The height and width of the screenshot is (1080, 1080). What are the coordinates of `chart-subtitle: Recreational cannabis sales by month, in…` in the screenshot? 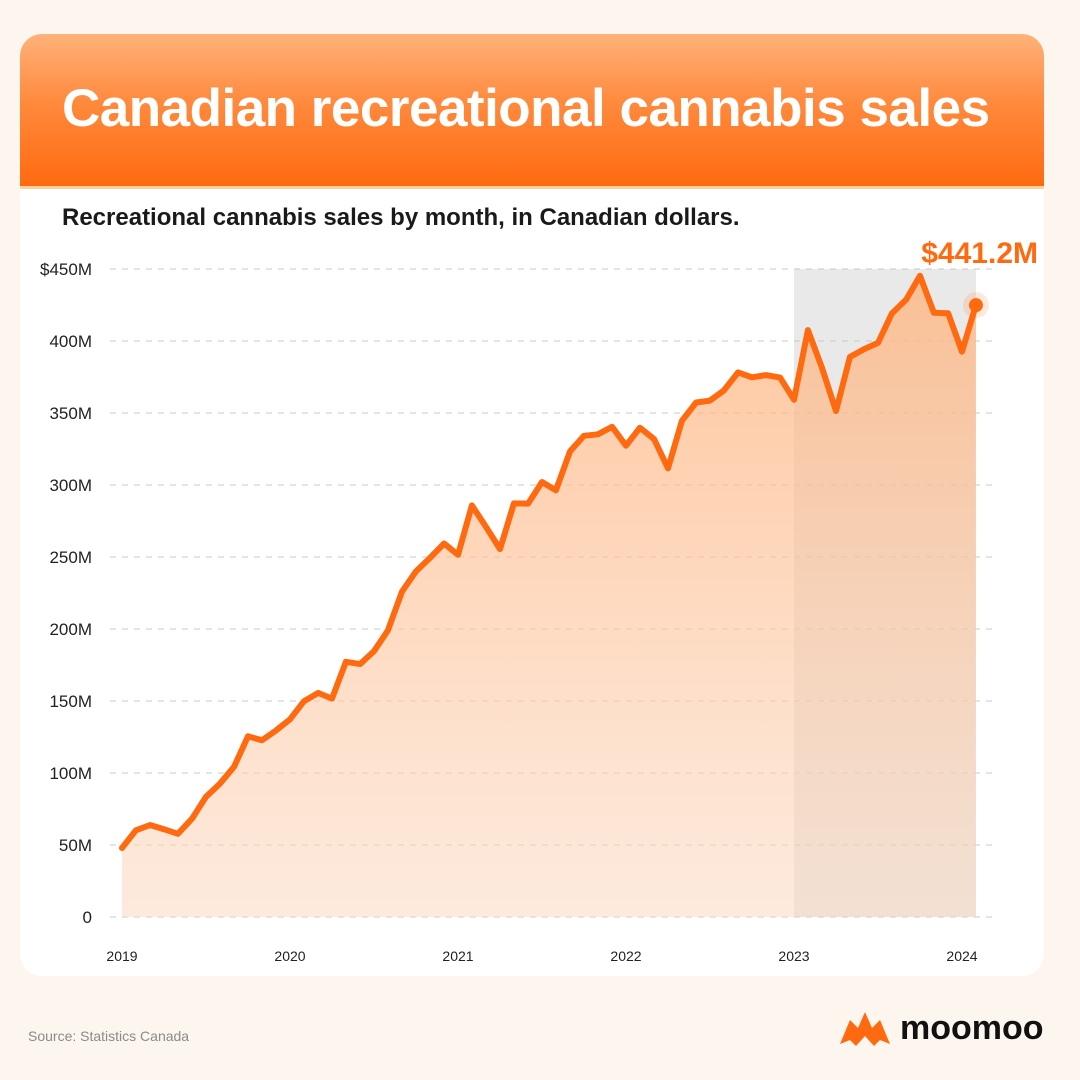 It's located at (401, 217).